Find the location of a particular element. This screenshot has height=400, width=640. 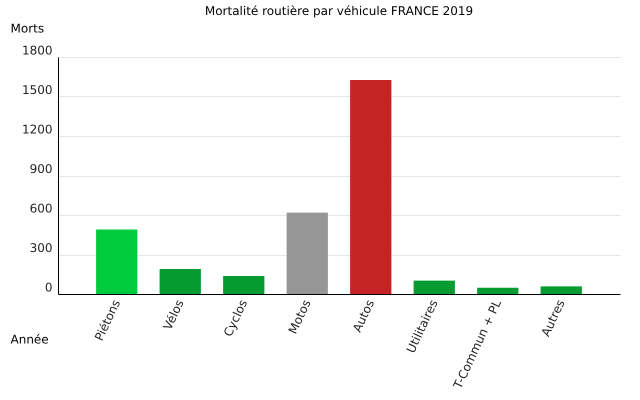

y-tick-label: 600 is located at coordinates (41, 209).